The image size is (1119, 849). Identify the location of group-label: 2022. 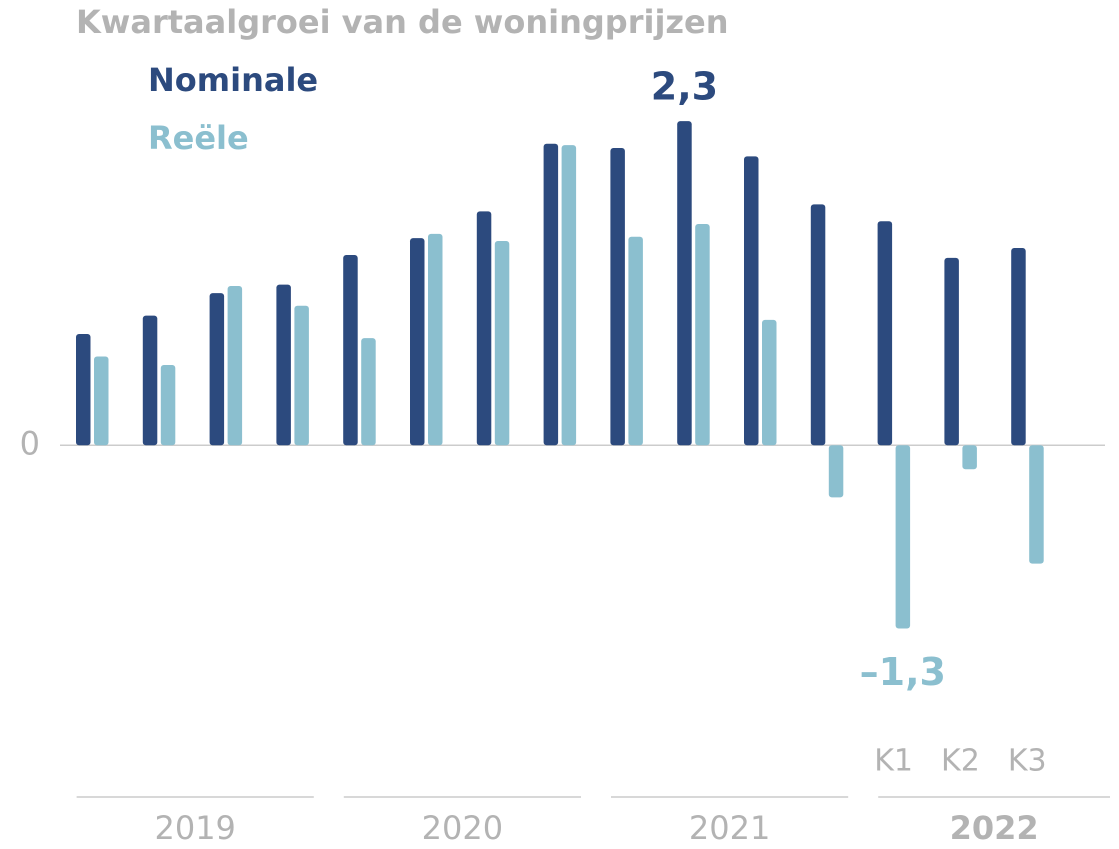
(994, 828).